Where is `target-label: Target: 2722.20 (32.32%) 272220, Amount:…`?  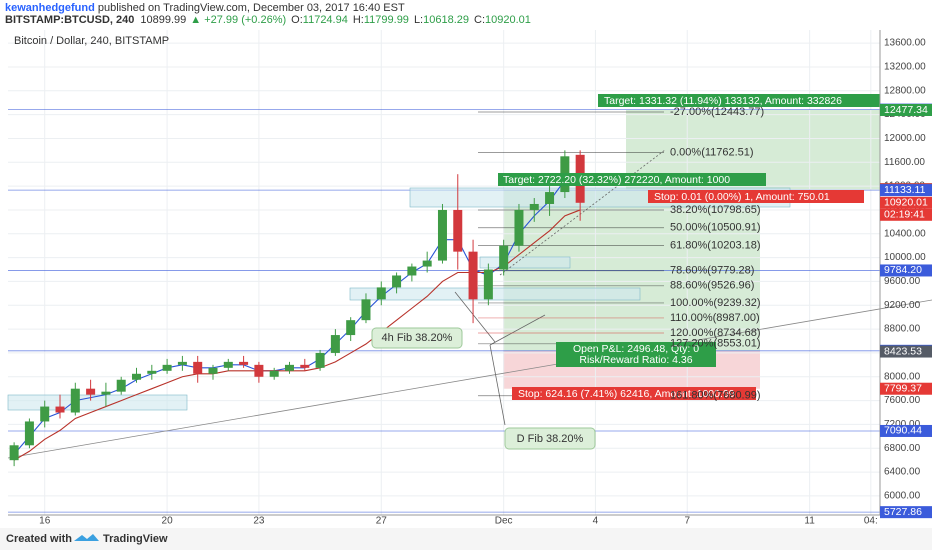
target-label: Target: 2722.20 (32.32%) 272220, Amount:… is located at coordinates (616, 180).